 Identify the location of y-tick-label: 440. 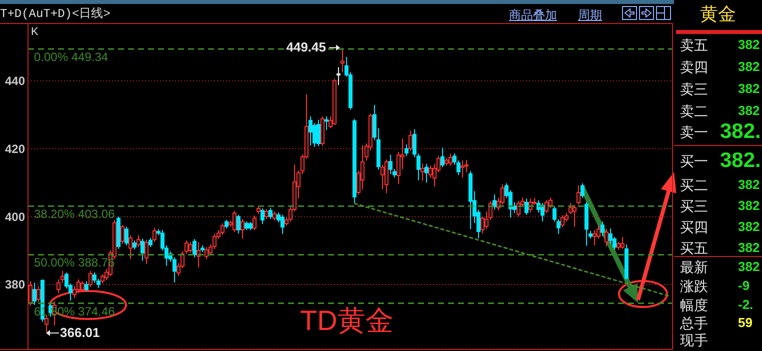
(15, 81).